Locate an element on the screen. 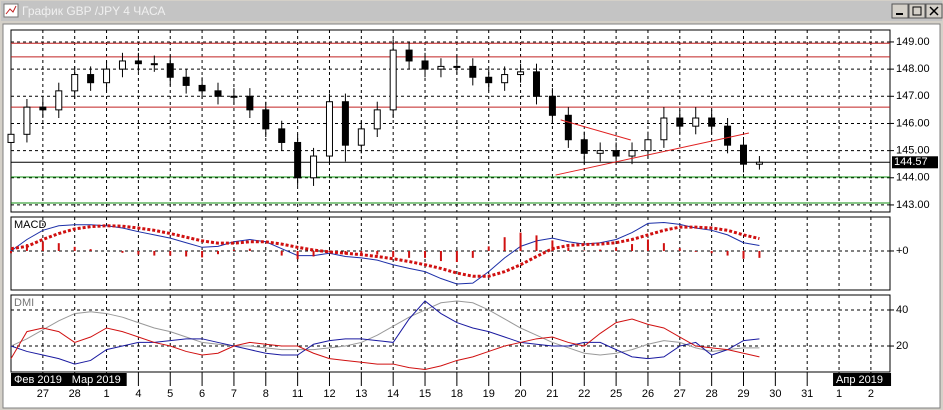  panel-title: DMI is located at coordinates (24, 303).